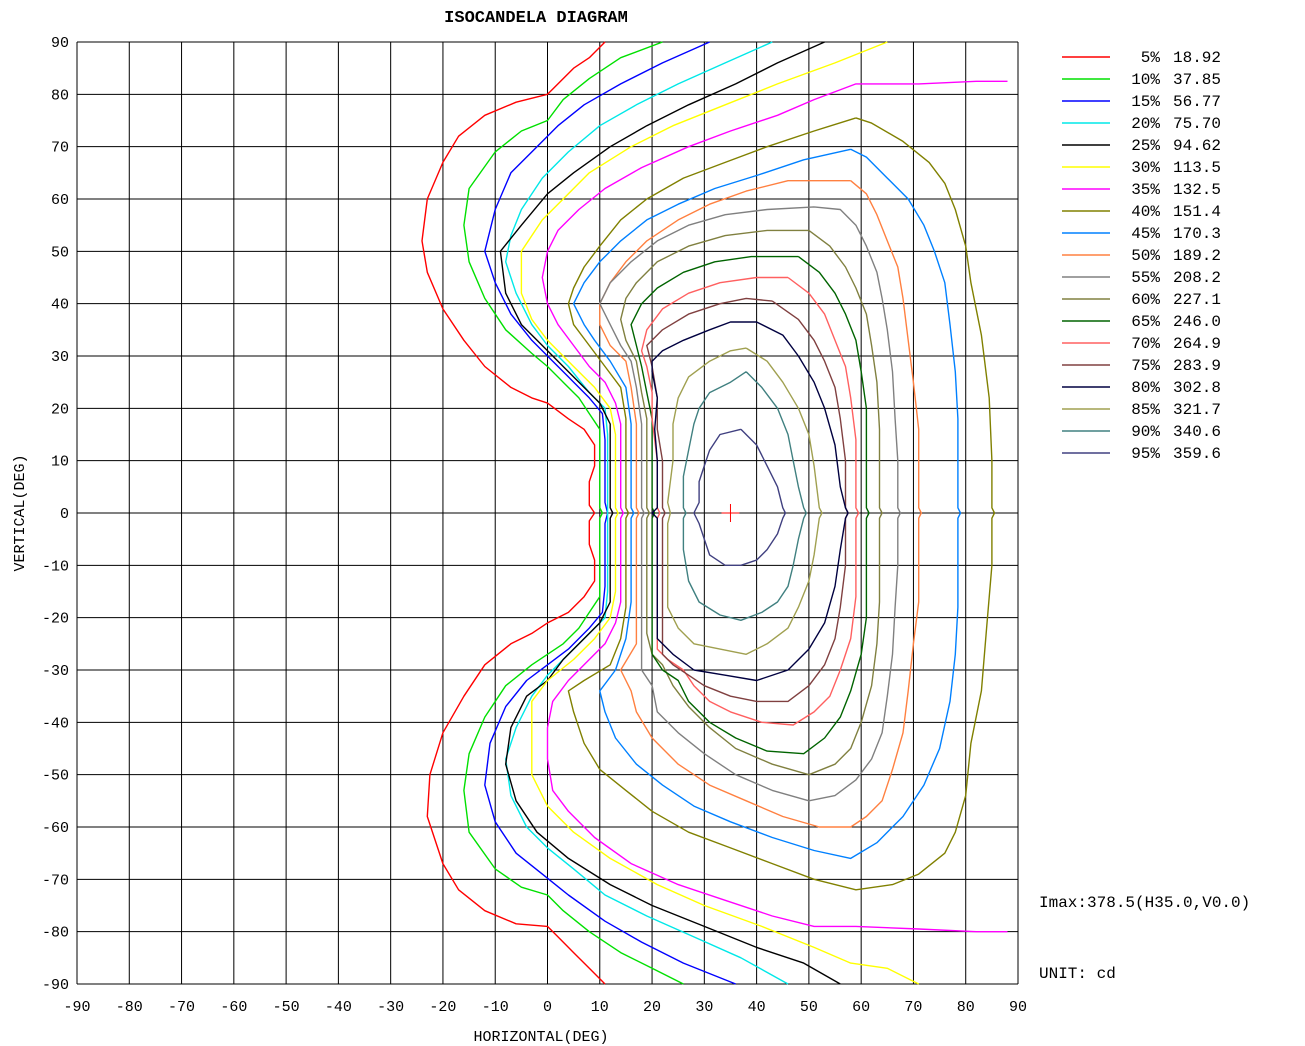 The height and width of the screenshot is (1046, 1305). What do you see at coordinates (60, 409) in the screenshot?
I see `y-tick-label: 20` at bounding box center [60, 409].